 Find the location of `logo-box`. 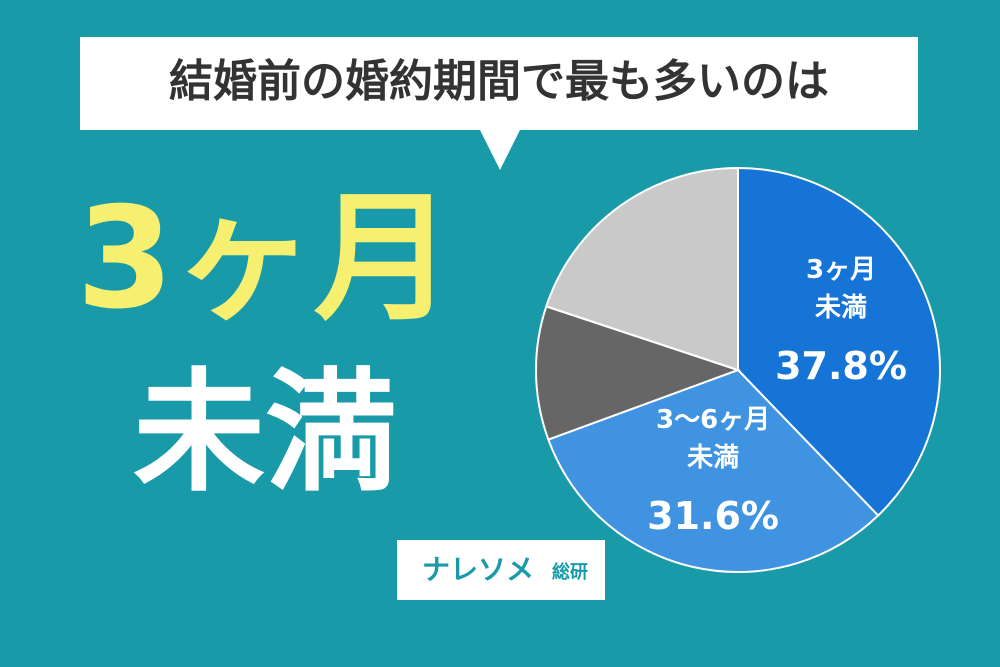

logo-box is located at coordinates (501, 570).